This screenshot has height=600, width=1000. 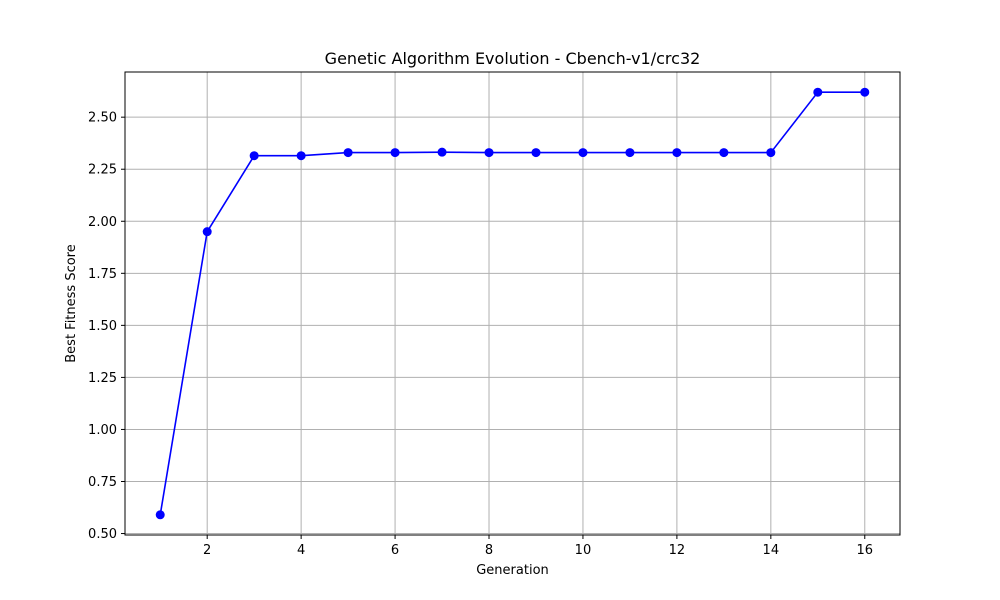 What do you see at coordinates (207, 550) in the screenshot?
I see `x-tick-label: 2` at bounding box center [207, 550].